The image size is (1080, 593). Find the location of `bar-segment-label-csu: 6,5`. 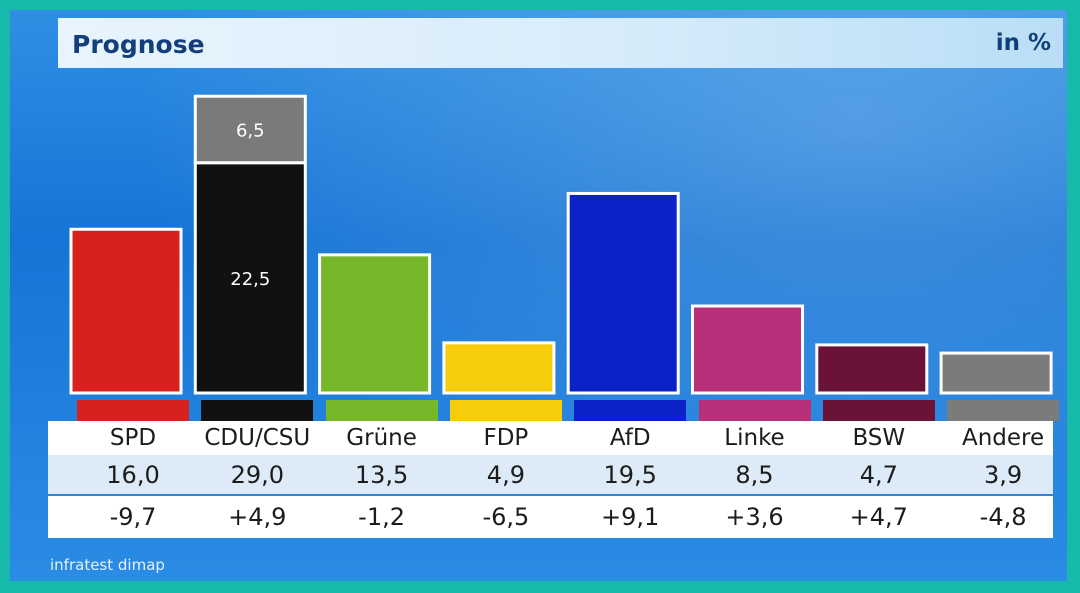

bar-segment-label-csu: 6,5 is located at coordinates (250, 130).